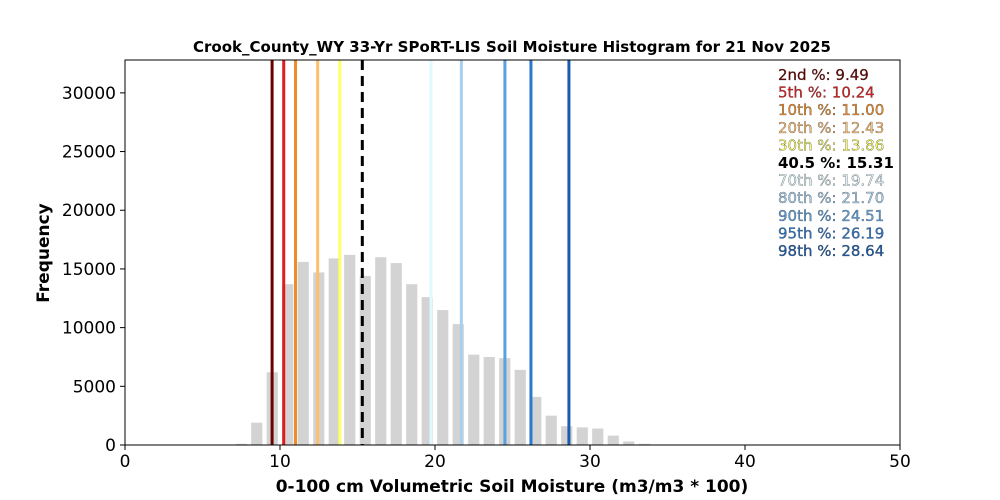 This screenshot has height=500, width=1000. I want to click on legend-entry: 90th %: 24.51, so click(831, 216).